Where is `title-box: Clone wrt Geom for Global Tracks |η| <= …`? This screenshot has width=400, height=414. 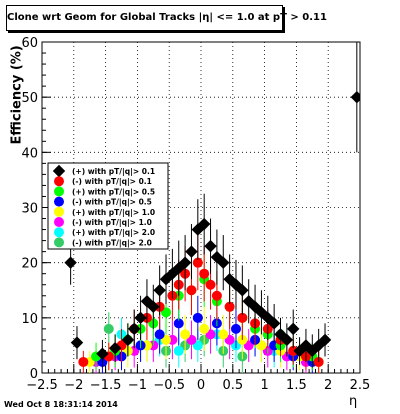 title-box: Clone wrt Geom for Global Tracks |η| <= … is located at coordinates (166, 18).